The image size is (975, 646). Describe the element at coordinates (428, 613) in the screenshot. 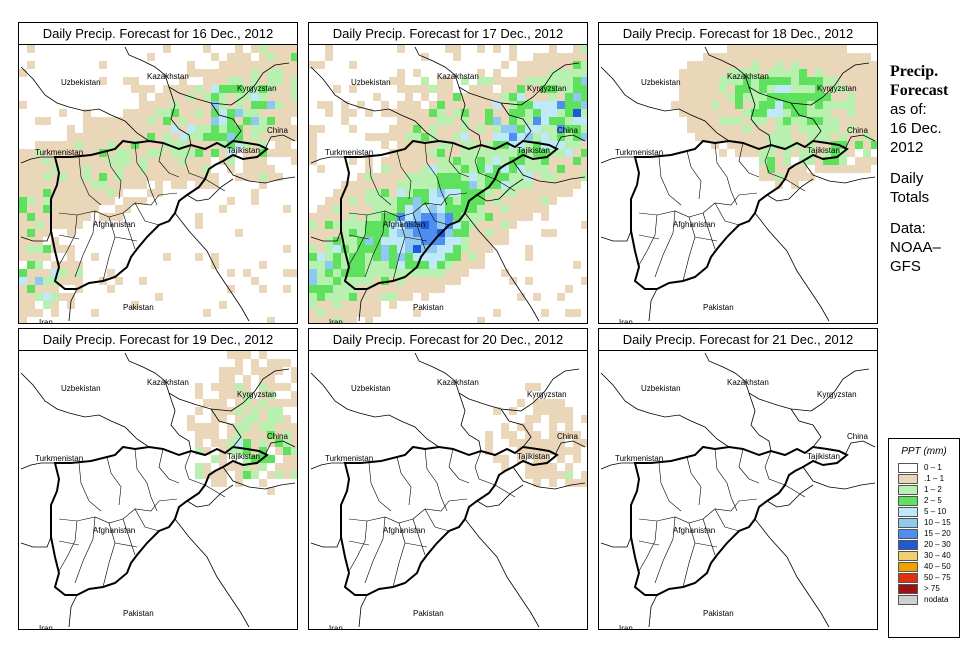

I see `country-label-pakistan: Pakistan` at that location.